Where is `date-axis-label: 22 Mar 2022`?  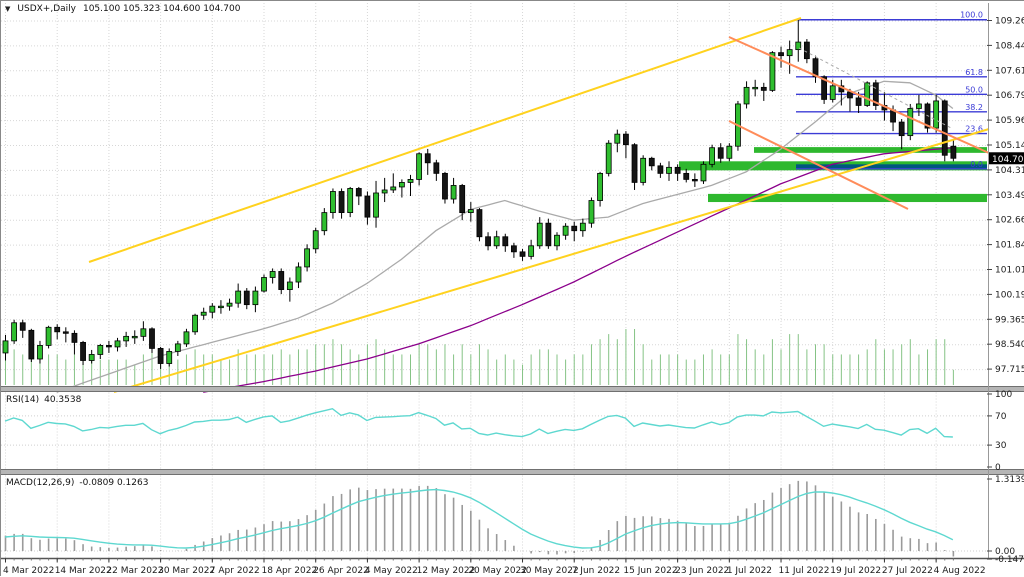 date-axis-label: 22 Mar 2022 is located at coordinates (134, 571).